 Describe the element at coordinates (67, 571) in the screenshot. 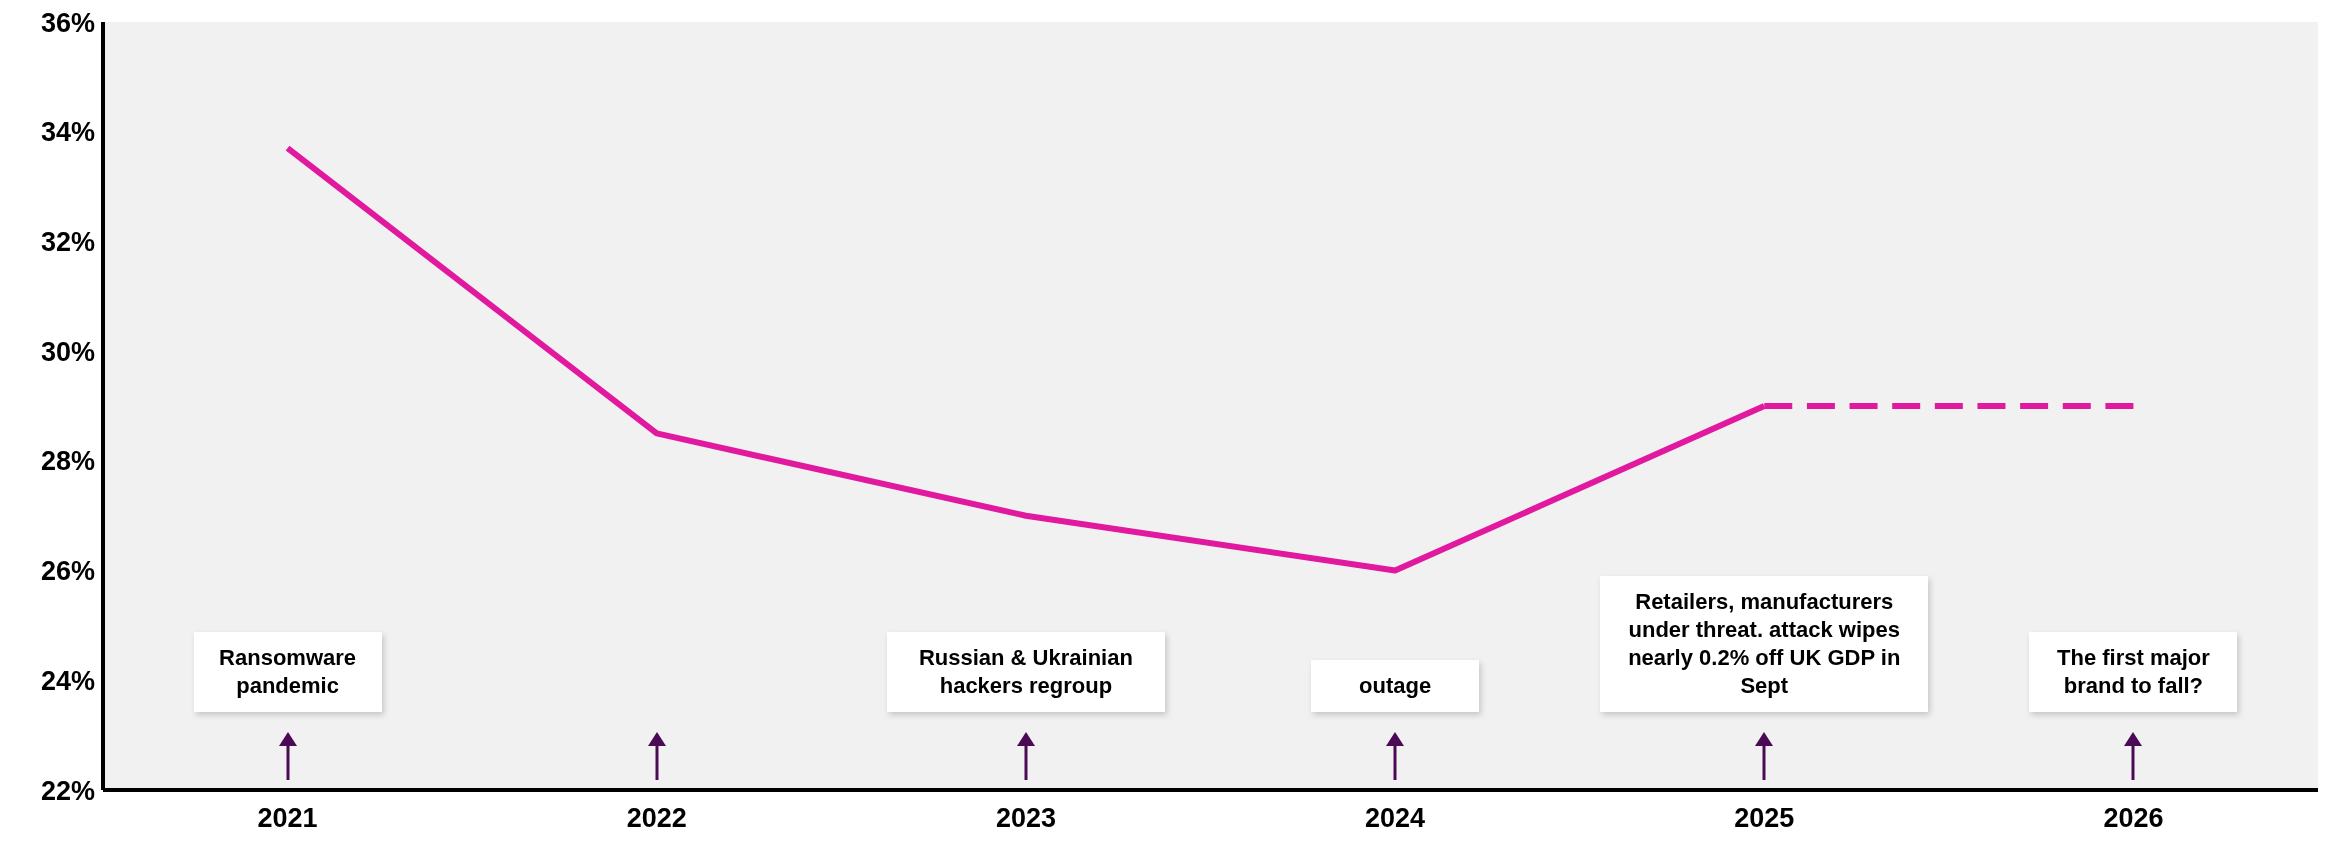

I see `y-tick-label: 26%` at that location.